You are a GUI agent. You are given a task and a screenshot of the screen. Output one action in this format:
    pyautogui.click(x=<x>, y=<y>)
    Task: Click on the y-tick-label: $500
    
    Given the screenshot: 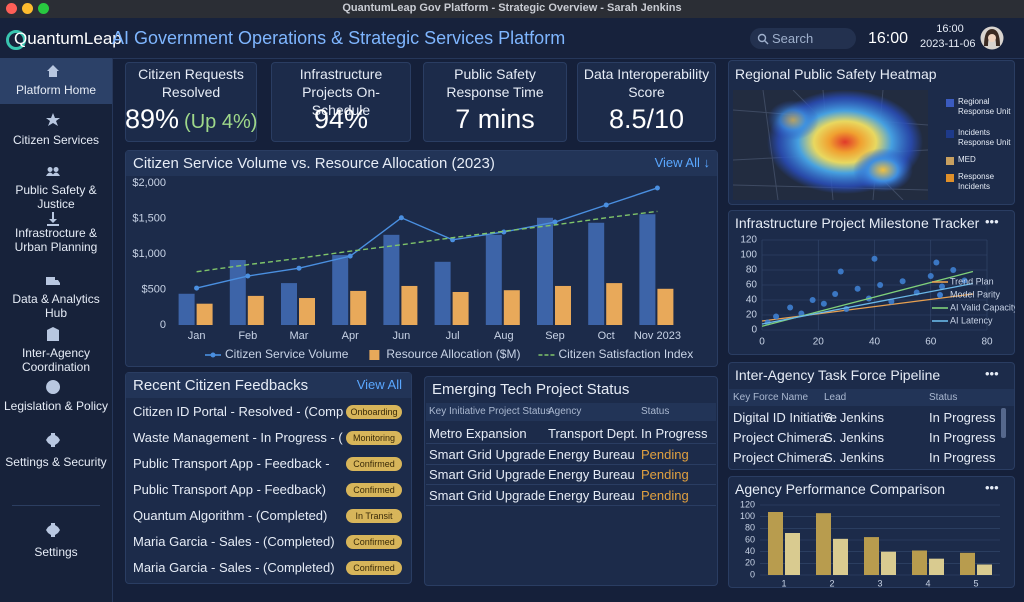 What is the action you would take?
    pyautogui.click(x=154, y=289)
    